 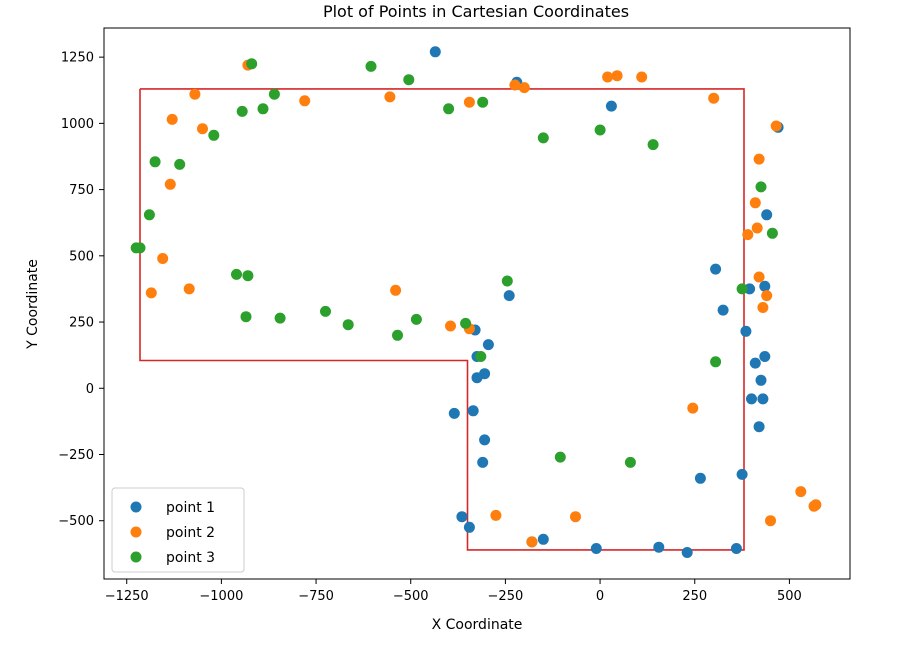 I want to click on y-tick-label: 1250, so click(x=77, y=58).